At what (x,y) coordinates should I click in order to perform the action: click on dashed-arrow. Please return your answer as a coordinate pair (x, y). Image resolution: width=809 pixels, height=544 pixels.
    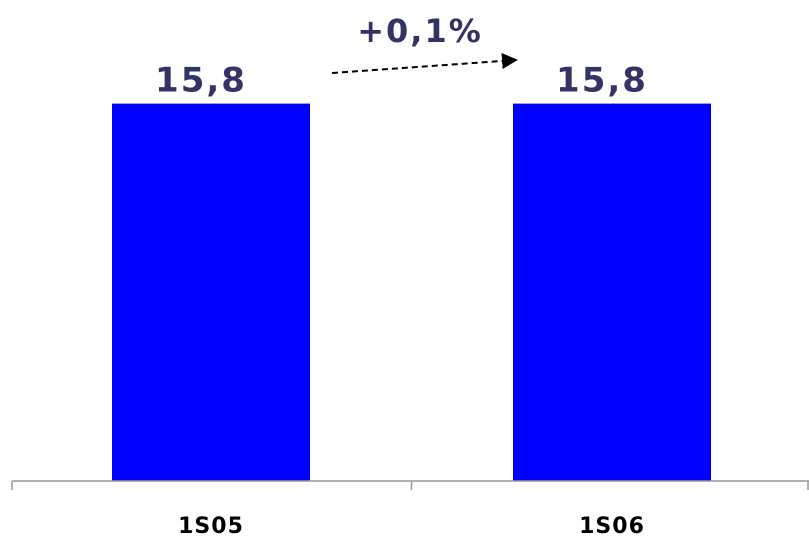
    Looking at the image, I should click on (424, 63).